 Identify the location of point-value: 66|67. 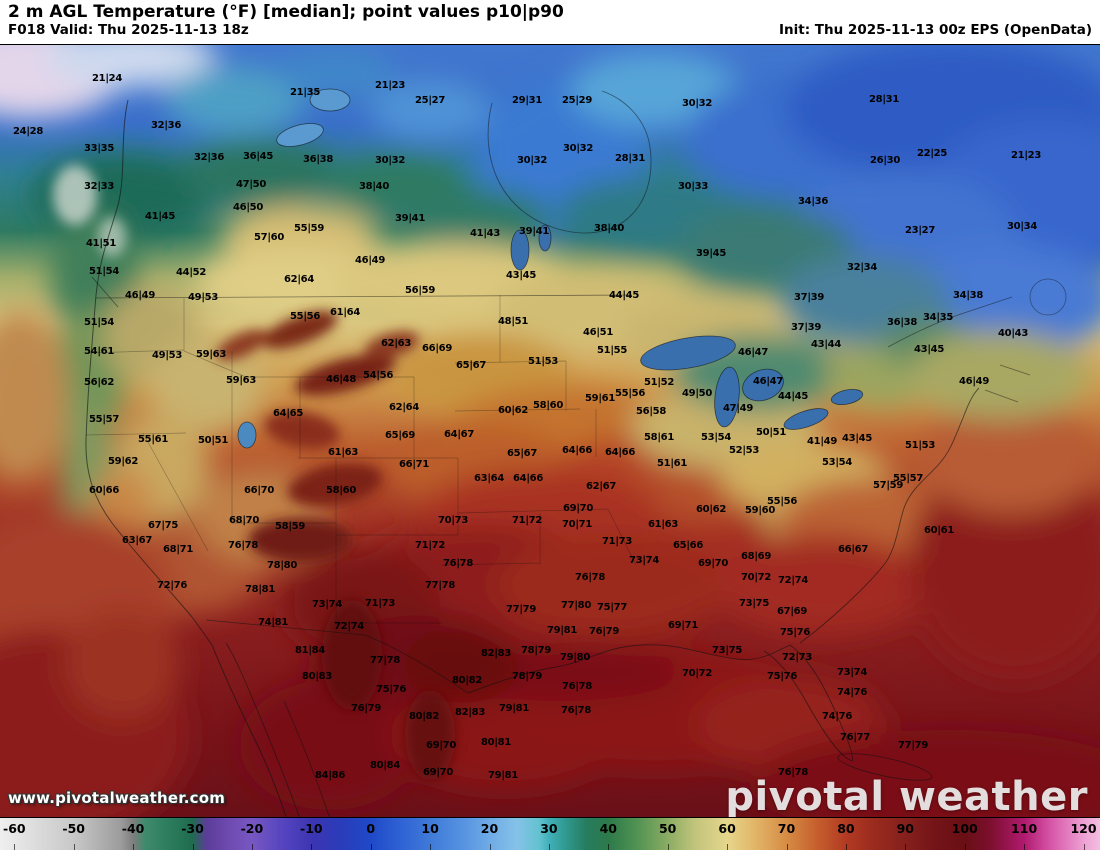
(853, 549).